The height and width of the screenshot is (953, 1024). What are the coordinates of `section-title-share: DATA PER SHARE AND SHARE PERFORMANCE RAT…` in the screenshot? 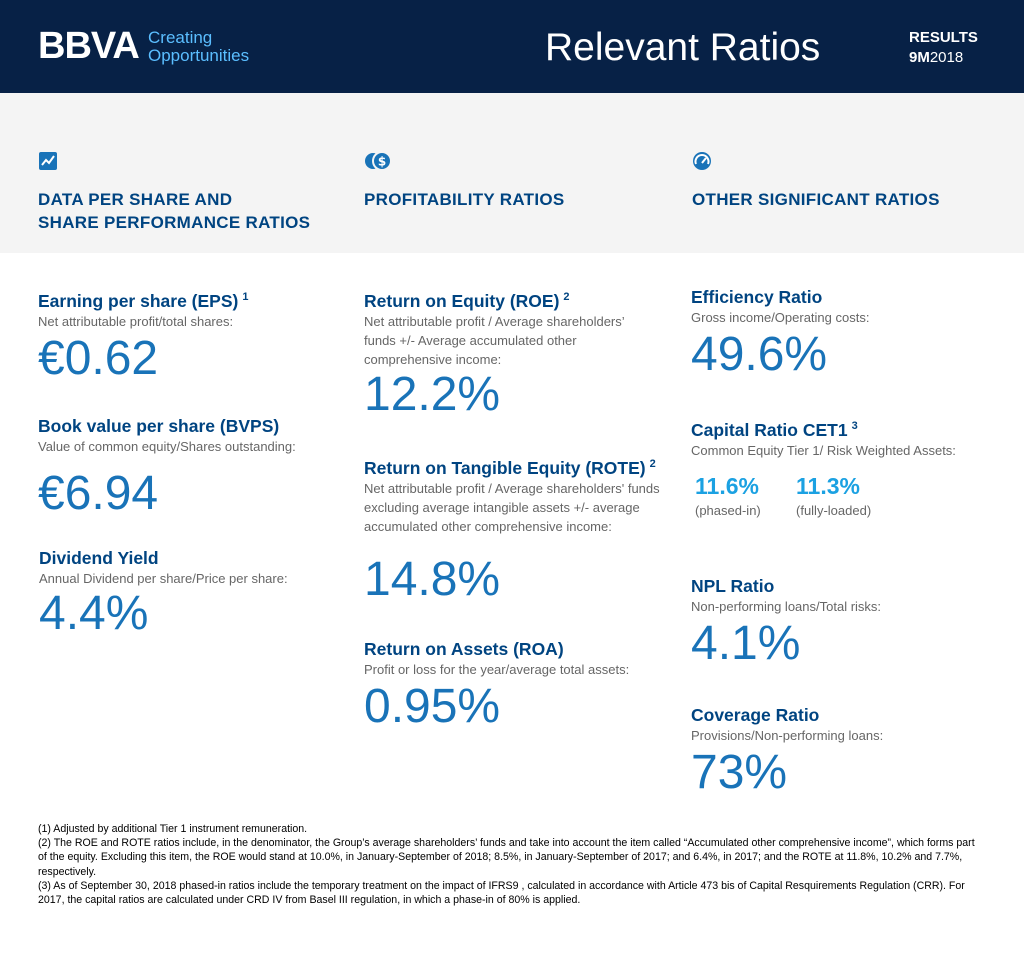 It's located at (174, 211).